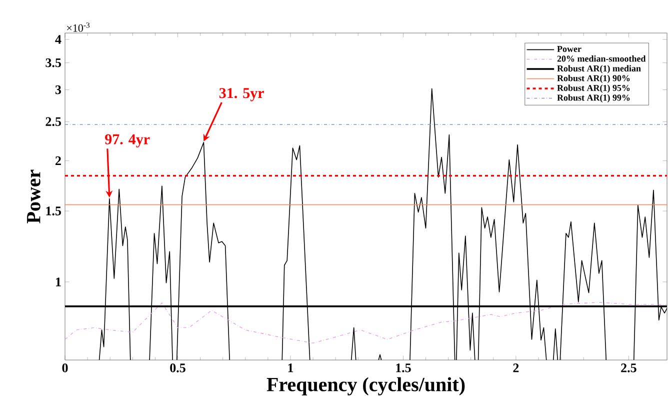 The width and height of the screenshot is (668, 408). What do you see at coordinates (403, 368) in the screenshot?
I see `x-tick-label: 1.5` at bounding box center [403, 368].